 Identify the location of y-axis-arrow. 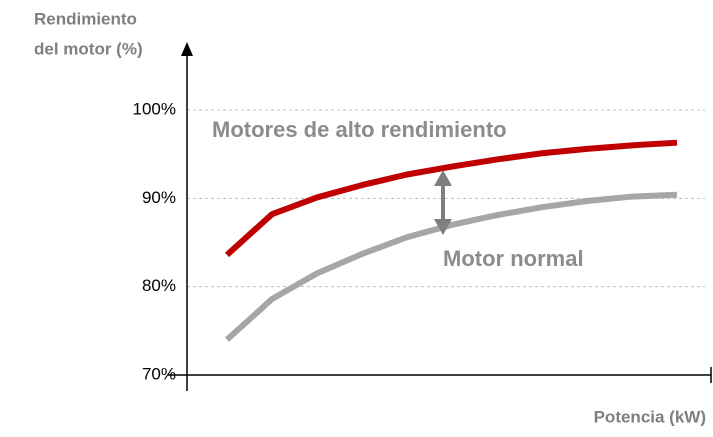
(187, 49).